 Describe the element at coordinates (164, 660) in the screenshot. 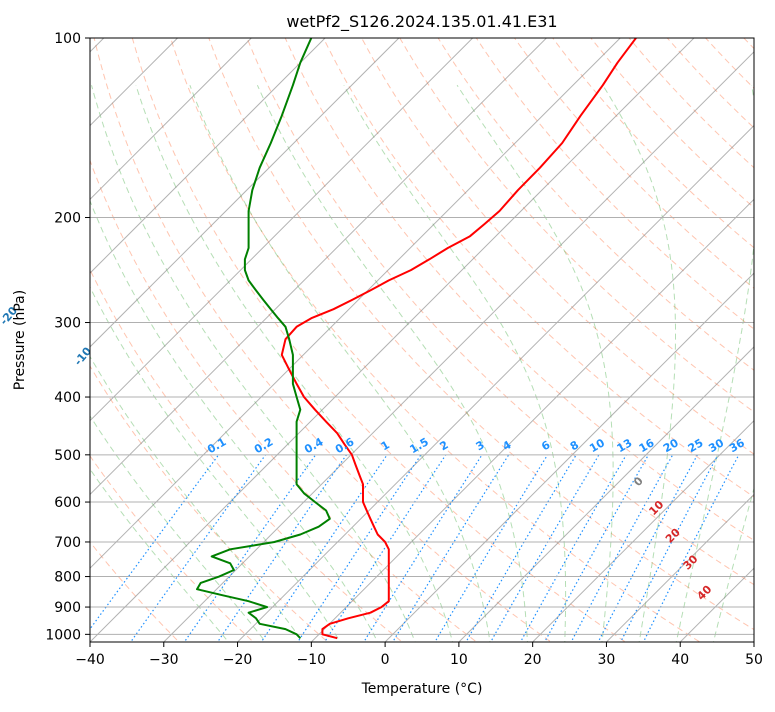

I see `x-tick-label: −30` at that location.